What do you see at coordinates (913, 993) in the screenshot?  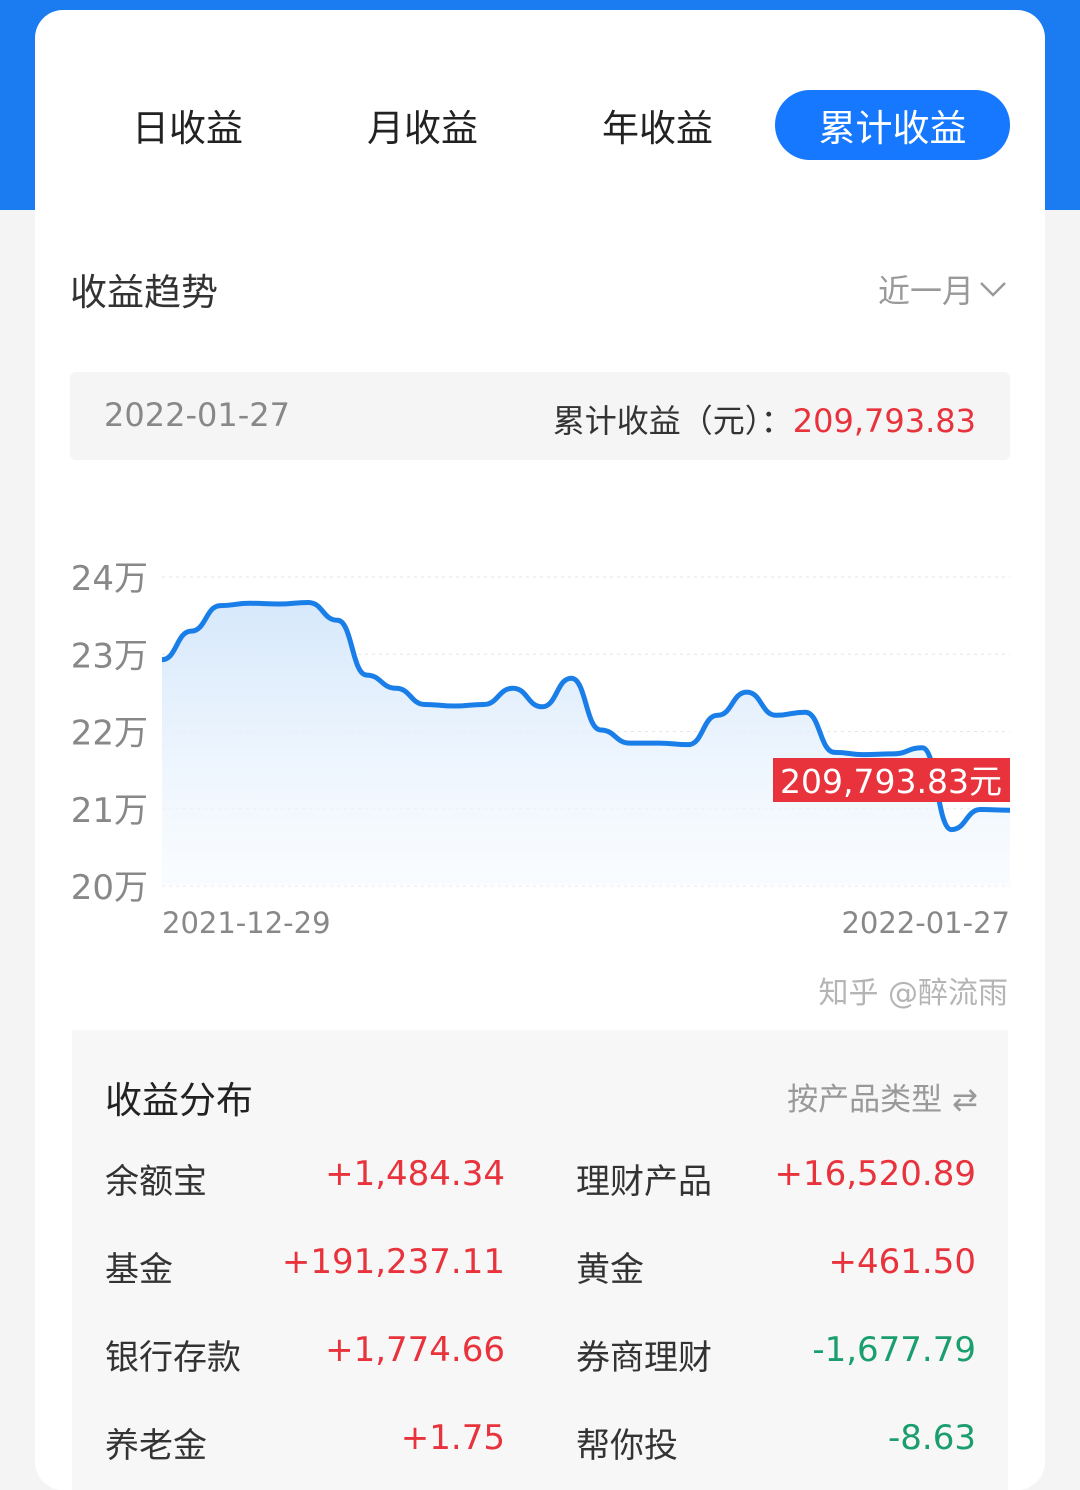 I see `watermark: 知乎 @醉流雨` at bounding box center [913, 993].